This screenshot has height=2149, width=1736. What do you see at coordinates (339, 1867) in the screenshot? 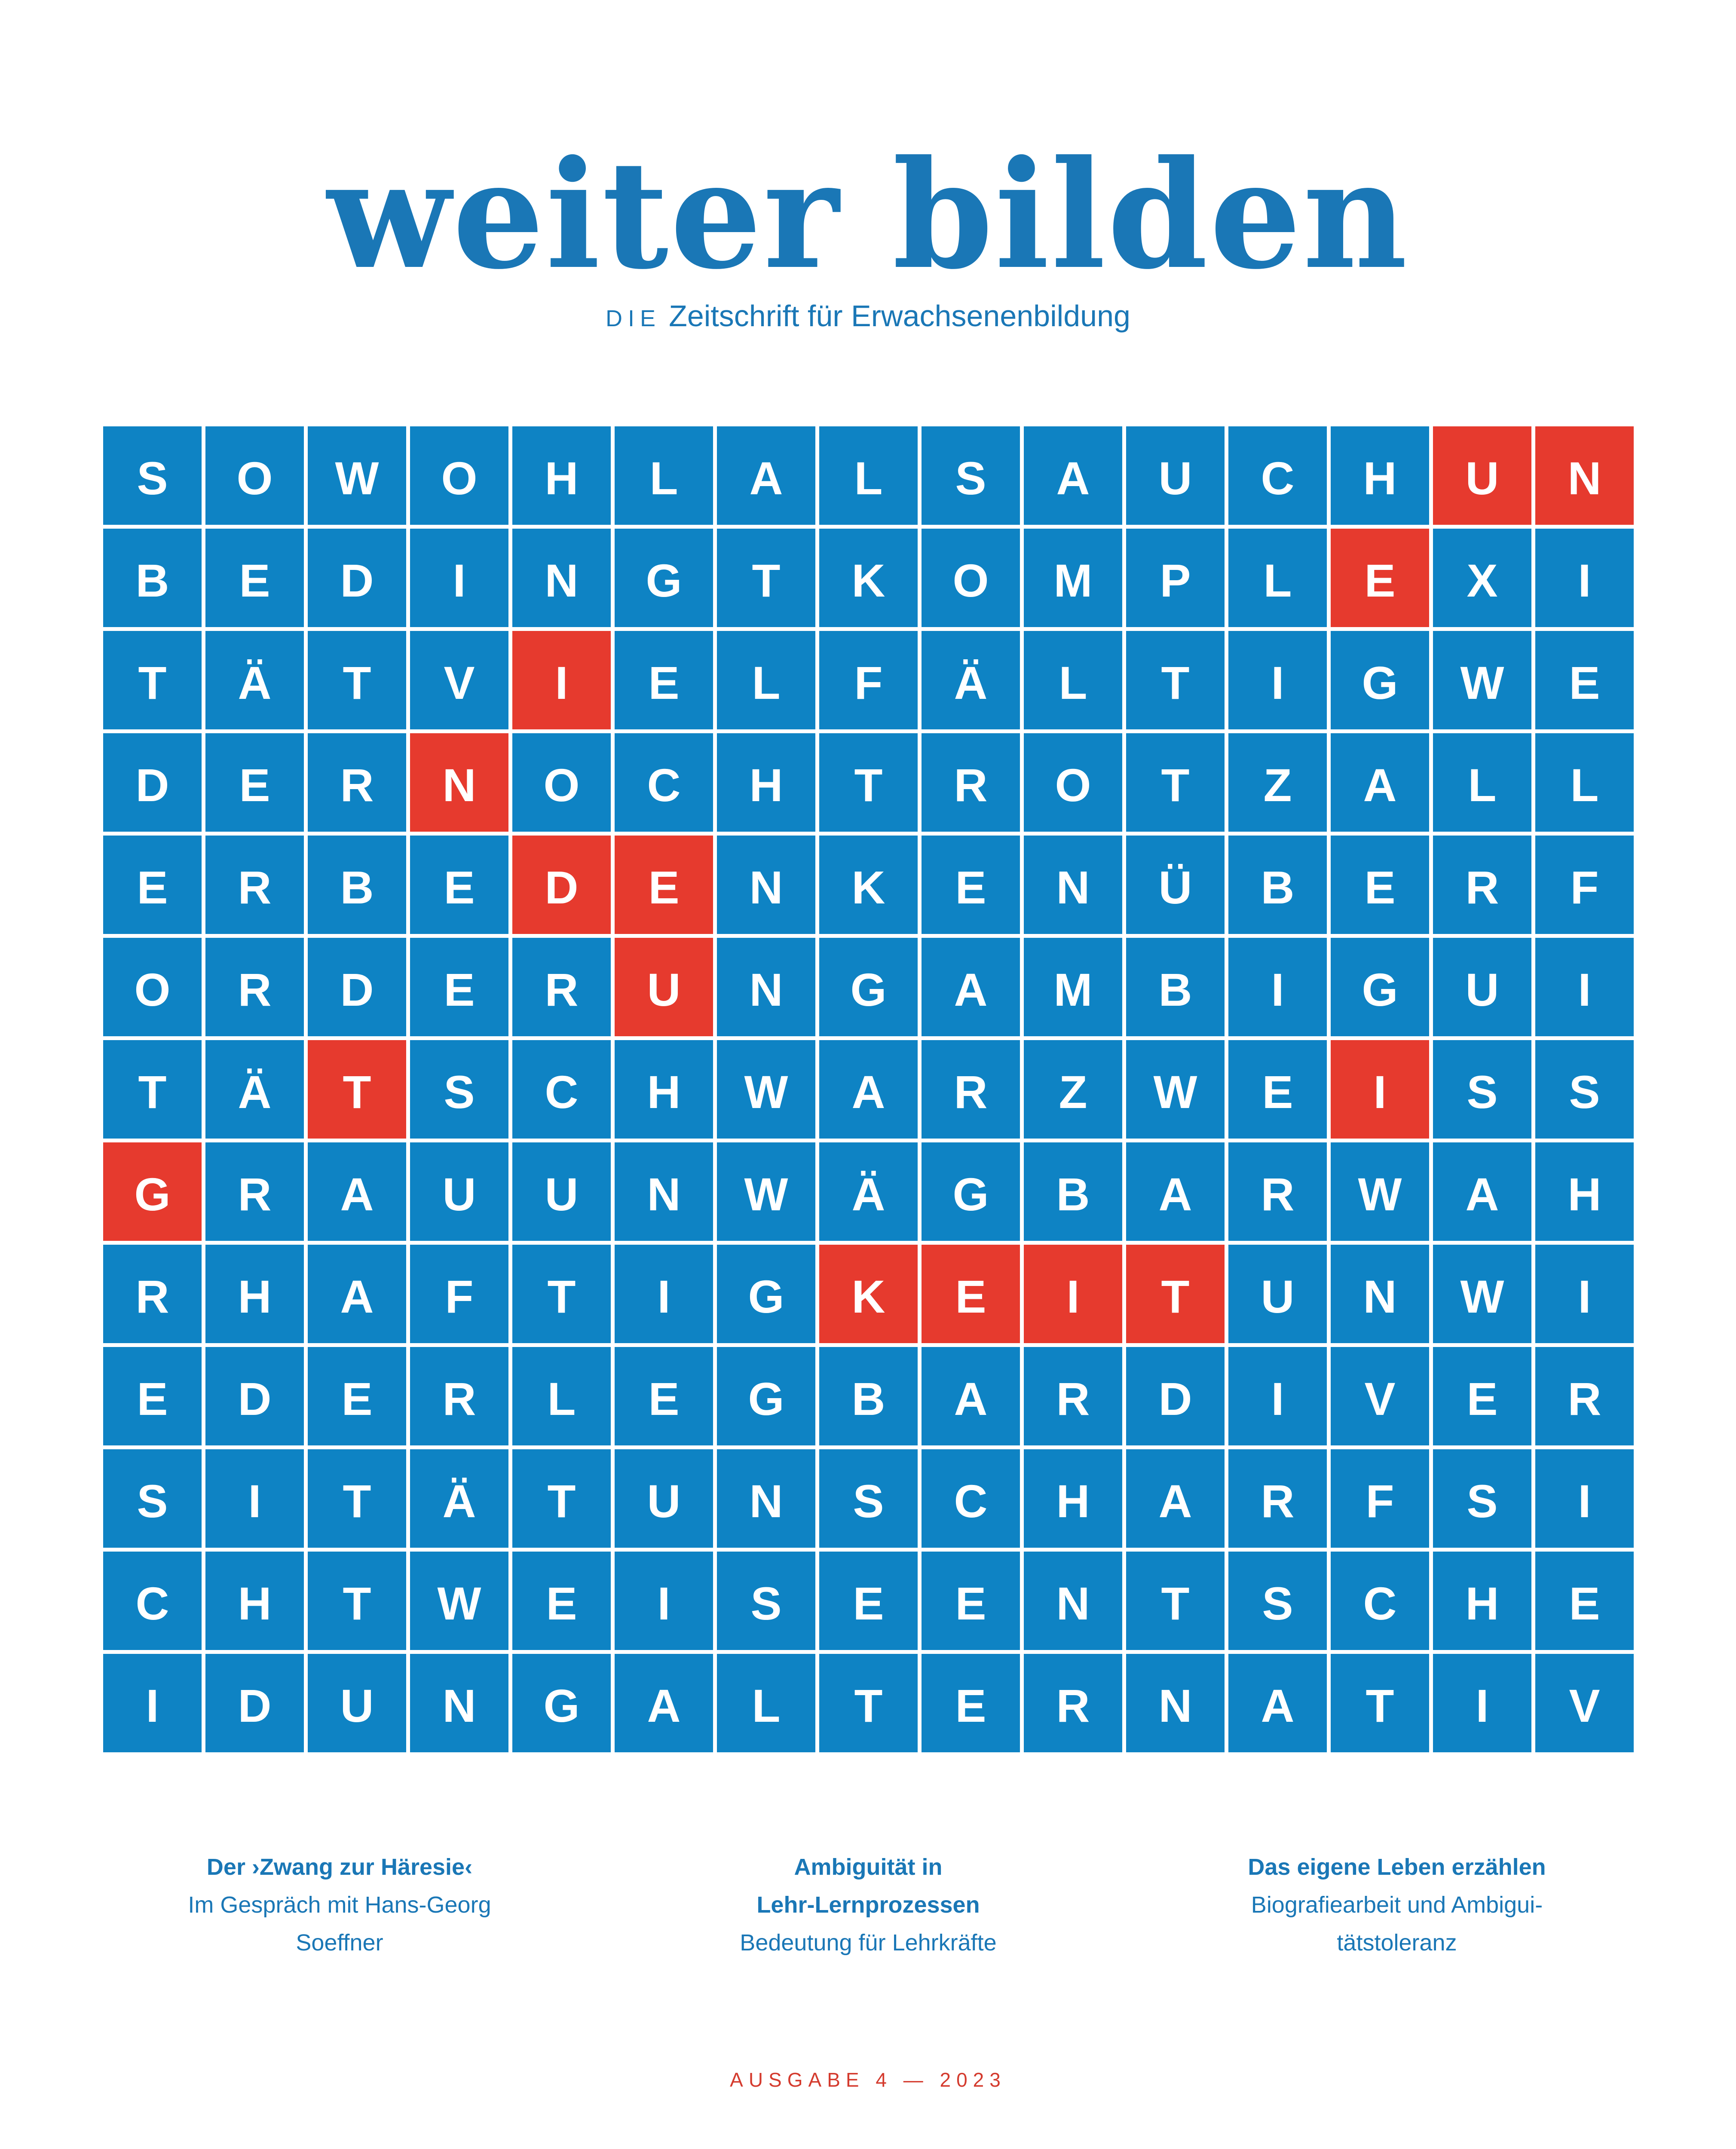
I see `teaser-title: Der ›Zwang zur Häresie‹` at bounding box center [339, 1867].